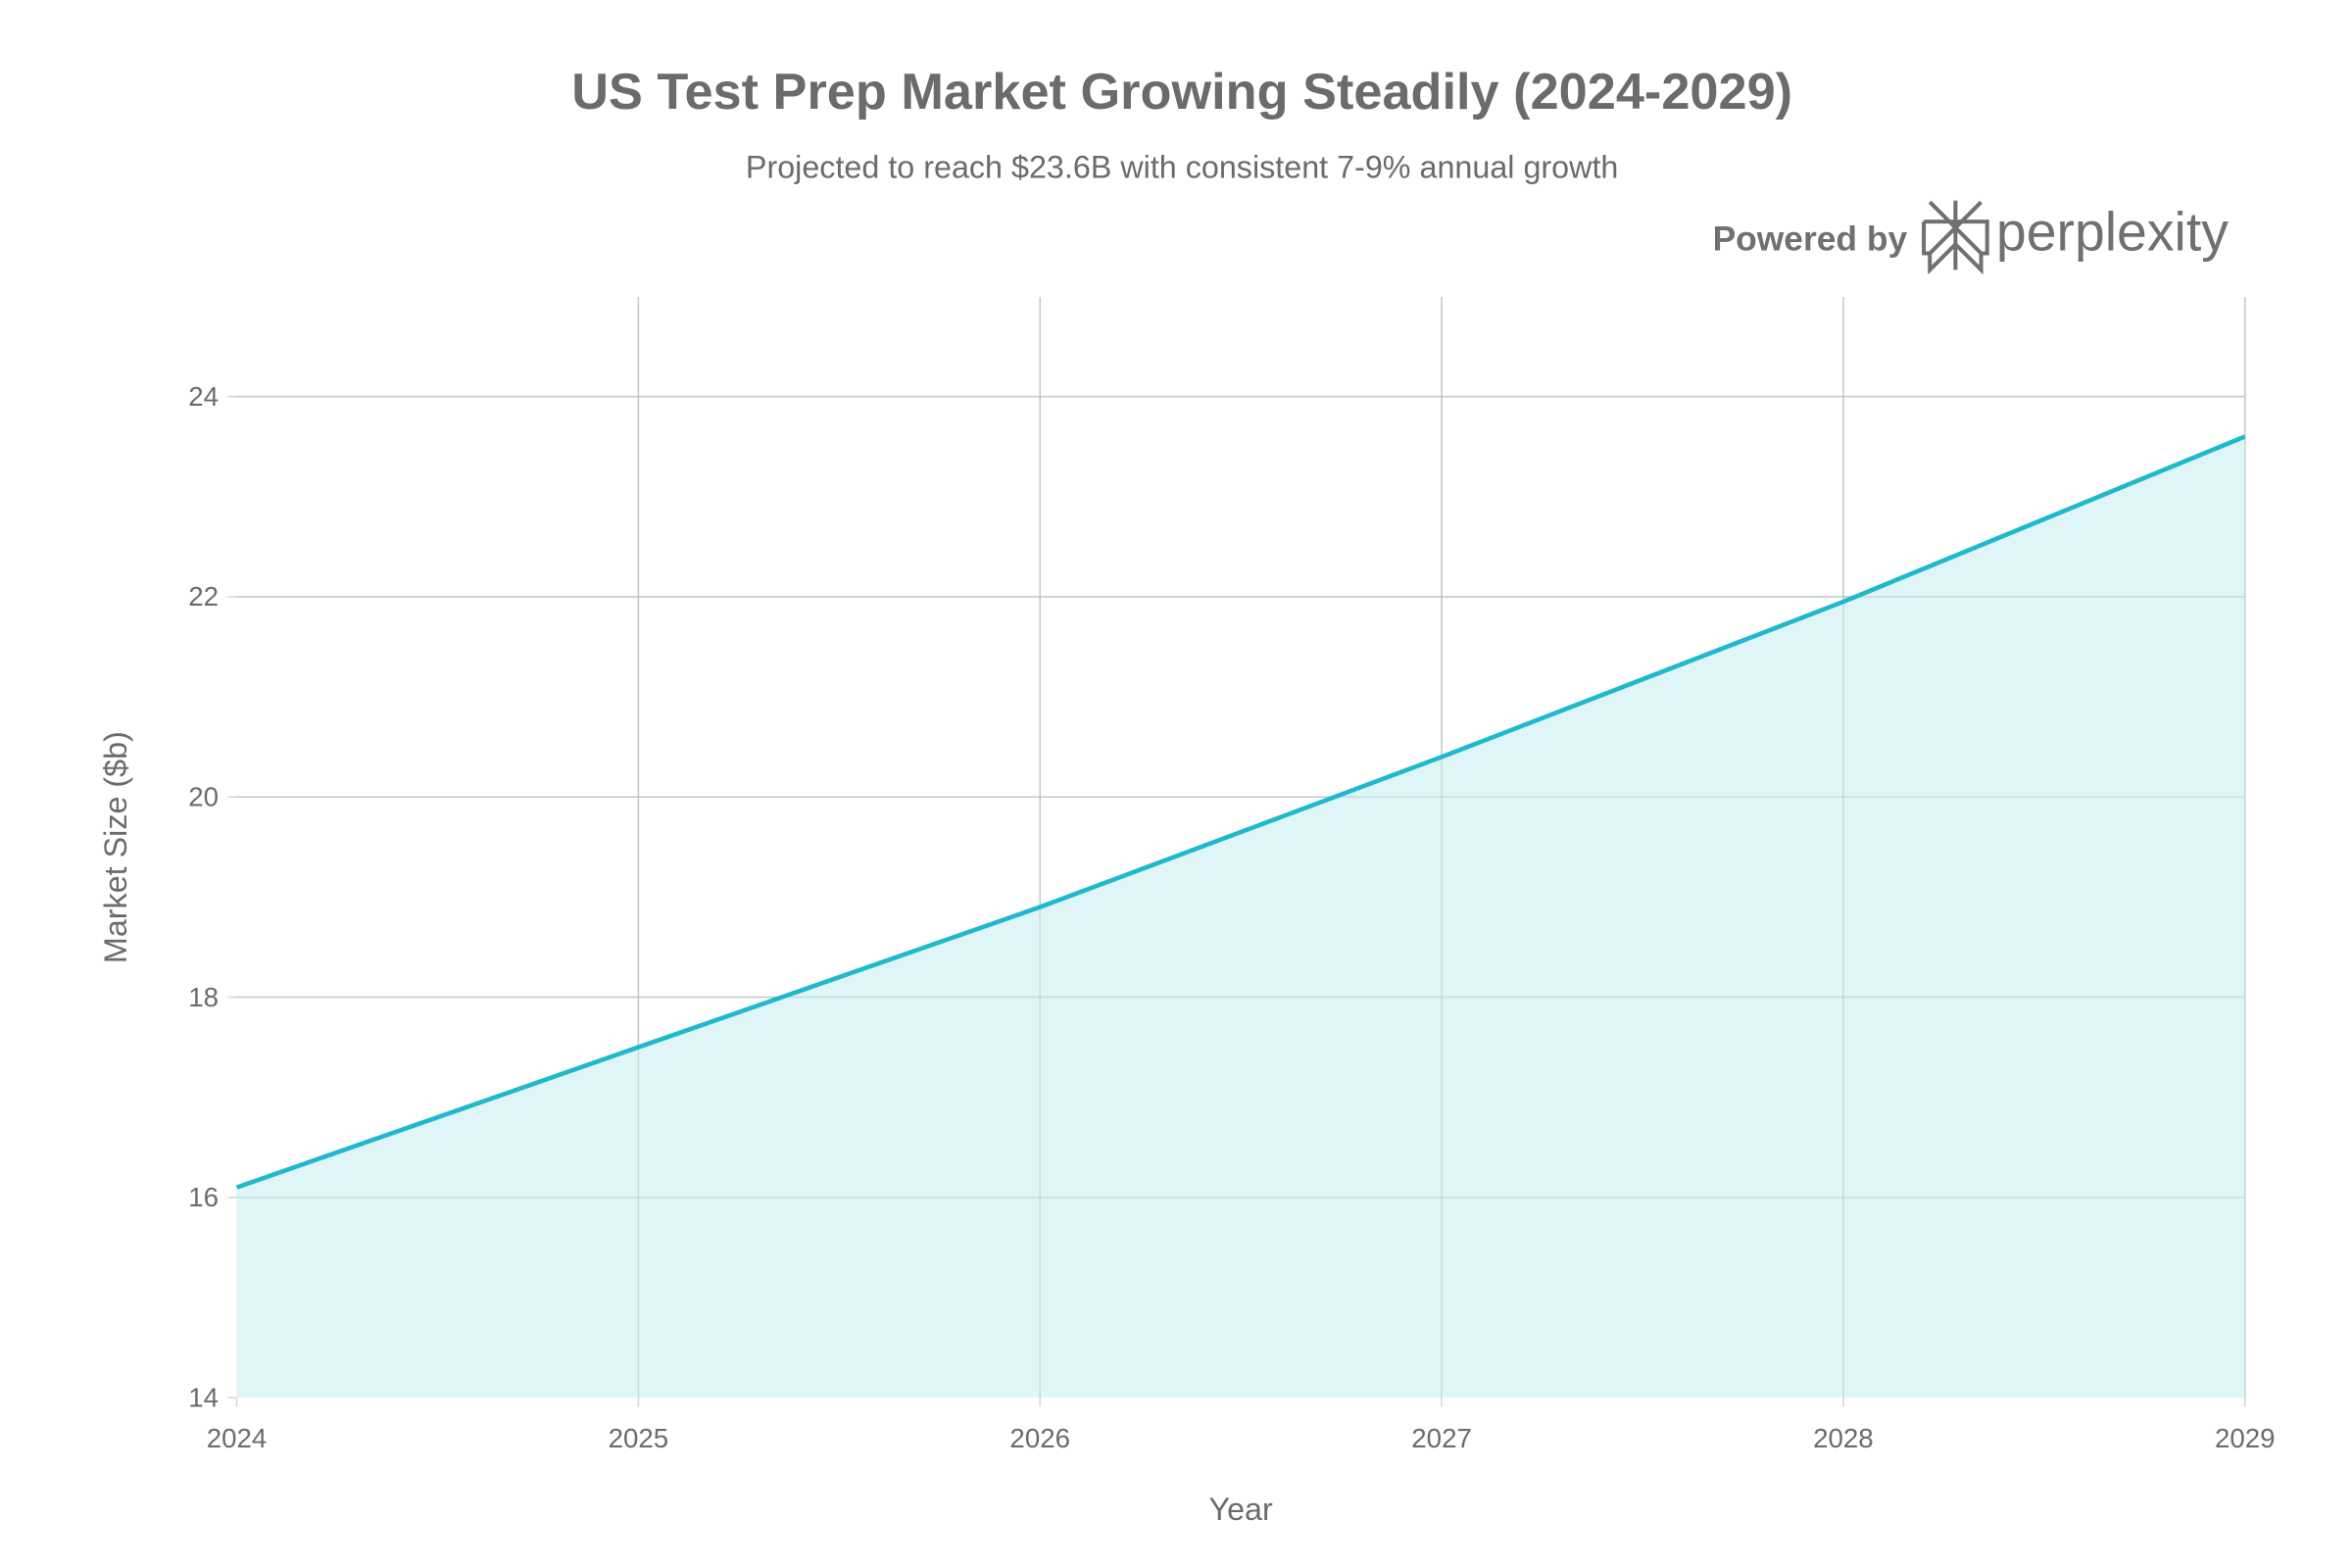 The image size is (2352, 1568). Describe the element at coordinates (237, 1438) in the screenshot. I see `x-tick-label: 2024` at that location.